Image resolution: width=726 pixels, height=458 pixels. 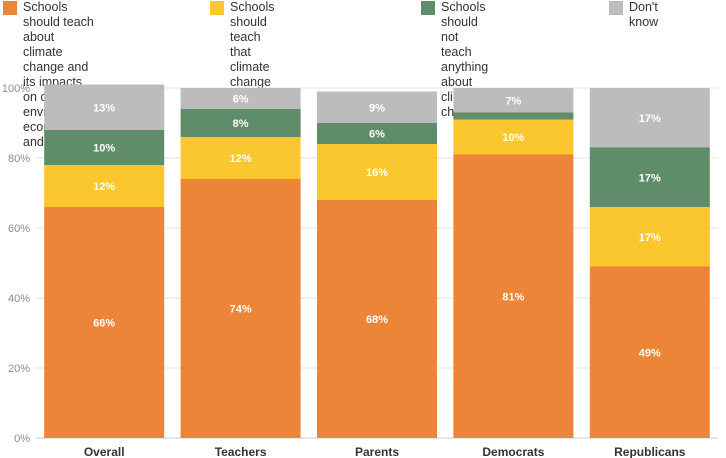 I want to click on x-tick-label: Overall, so click(x=104, y=451).